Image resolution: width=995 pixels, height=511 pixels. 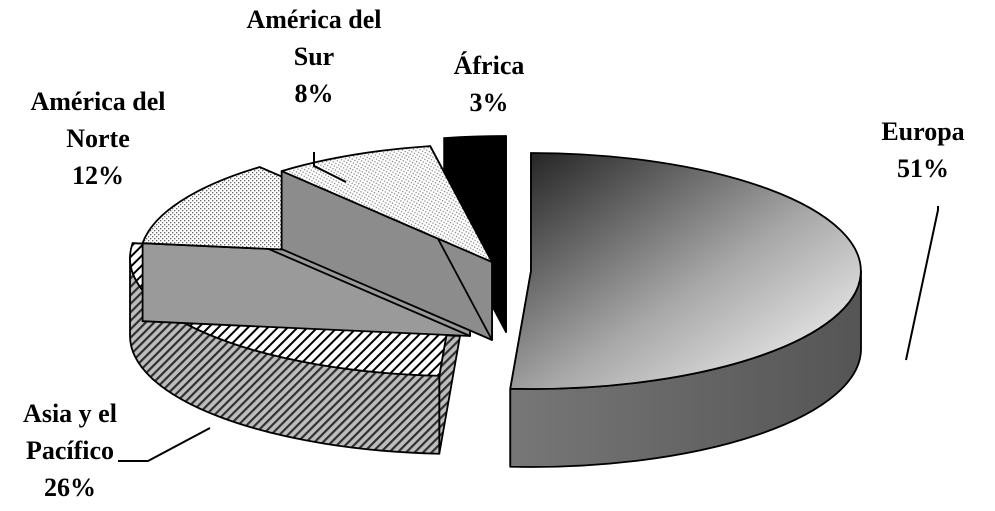 I want to click on slice-name--frica: África, so click(x=489, y=65).